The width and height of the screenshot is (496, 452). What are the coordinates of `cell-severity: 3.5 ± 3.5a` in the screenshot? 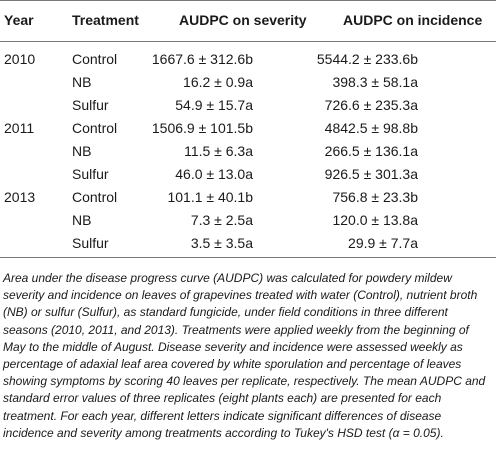 It's located at (221, 243).